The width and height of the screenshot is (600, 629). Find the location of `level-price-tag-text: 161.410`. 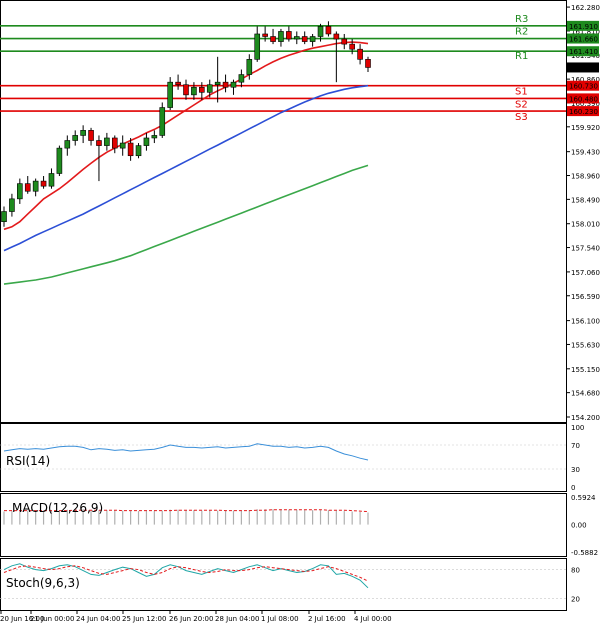

level-price-tag-text: 161.410 is located at coordinates (583, 52).